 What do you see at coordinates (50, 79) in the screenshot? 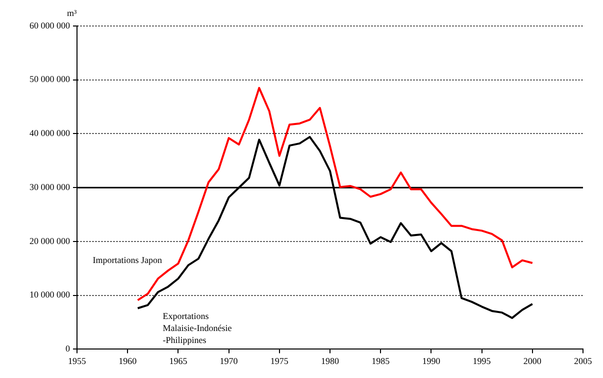
I see `y-tick-label: 50 000 000` at bounding box center [50, 79].